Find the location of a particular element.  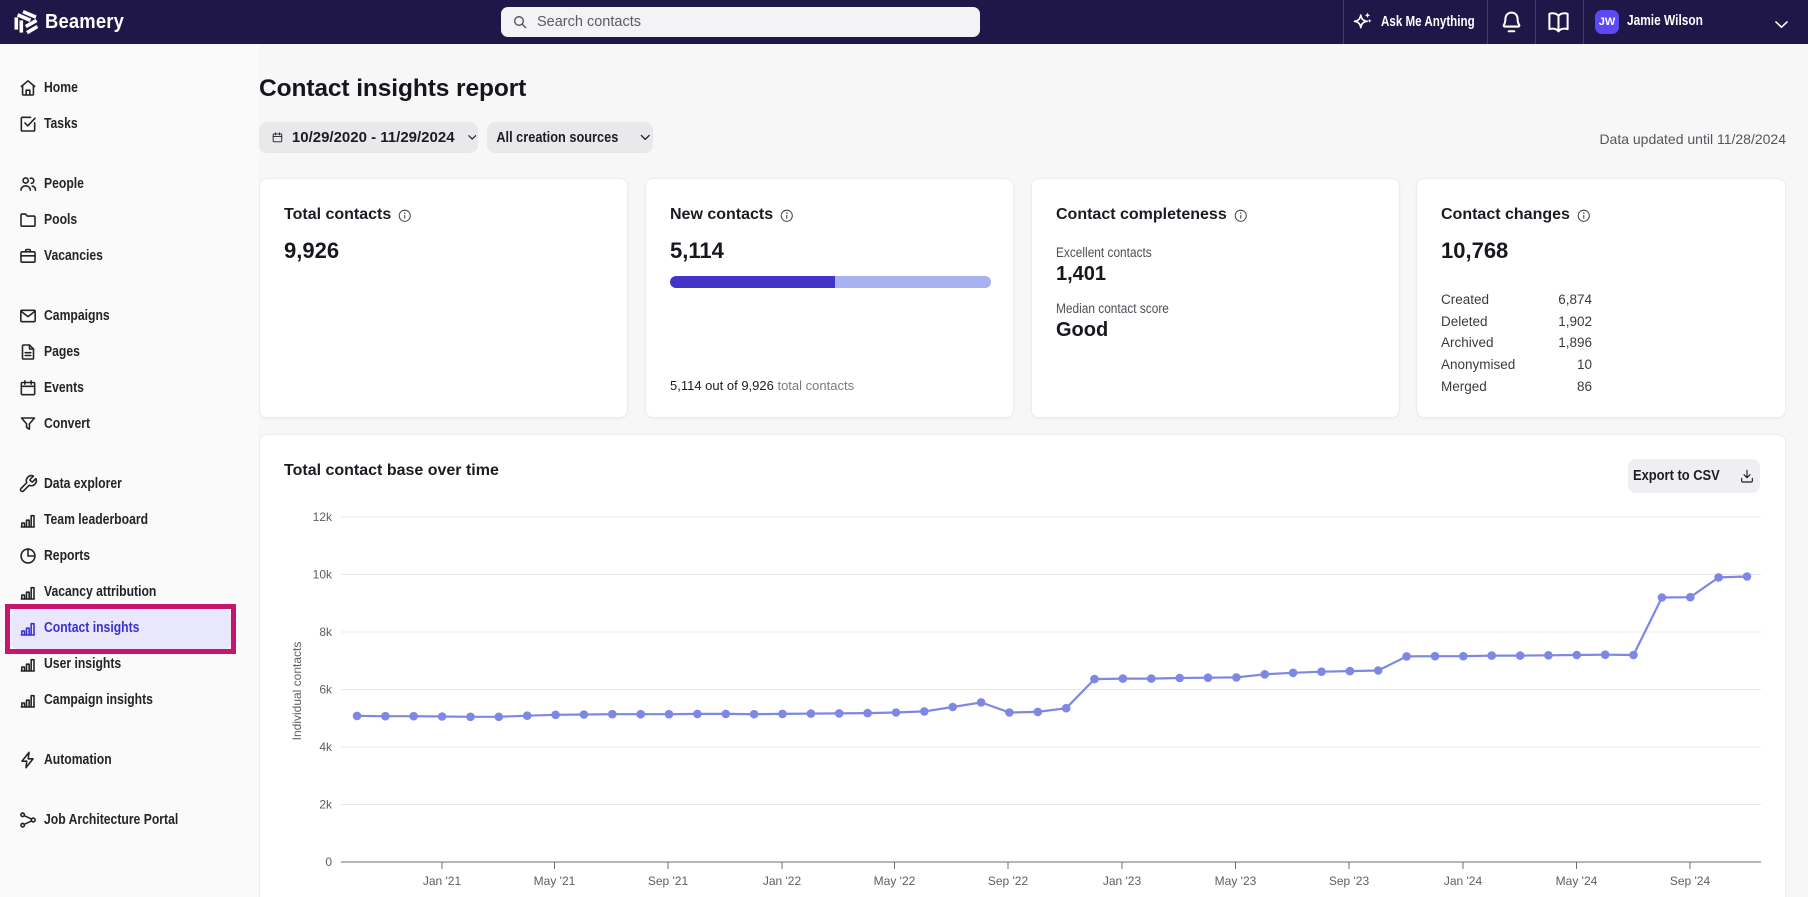

svg-text: Jan '24 is located at coordinates (1463, 881).